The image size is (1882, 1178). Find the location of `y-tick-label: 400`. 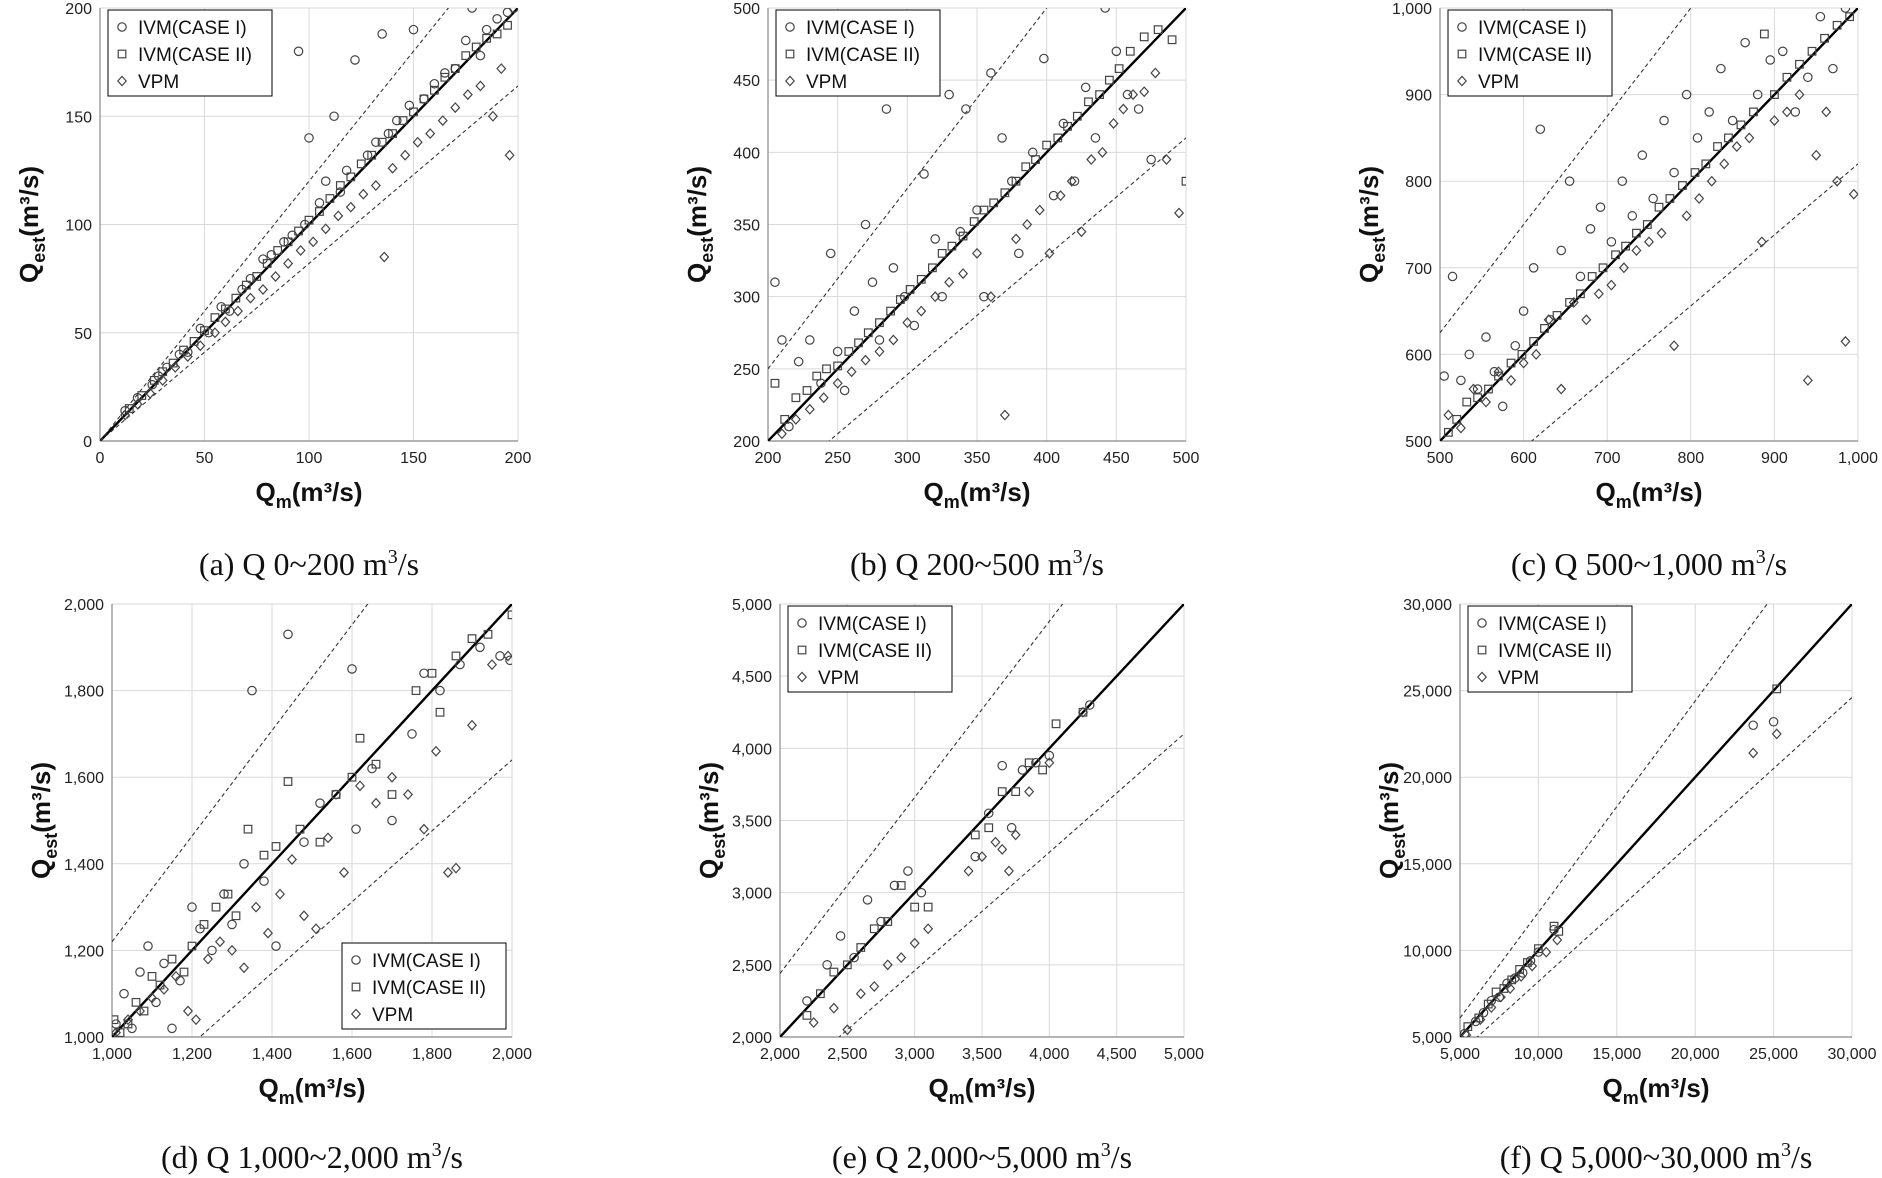

y-tick-label: 400 is located at coordinates (746, 153).